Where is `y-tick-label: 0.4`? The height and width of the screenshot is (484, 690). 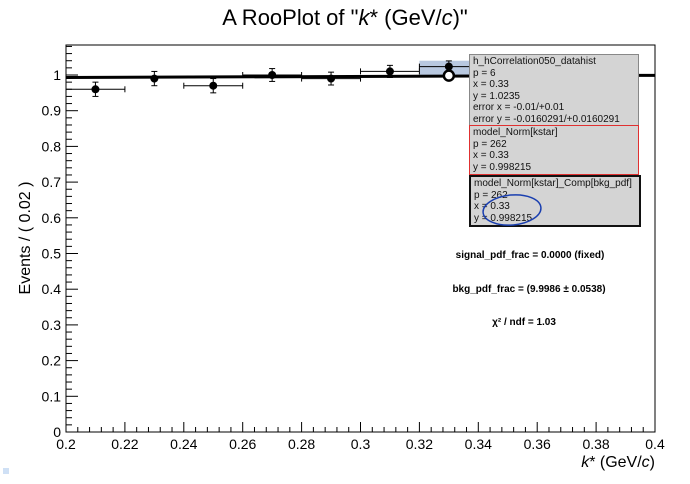 y-tick-label: 0.4 is located at coordinates (52, 289).